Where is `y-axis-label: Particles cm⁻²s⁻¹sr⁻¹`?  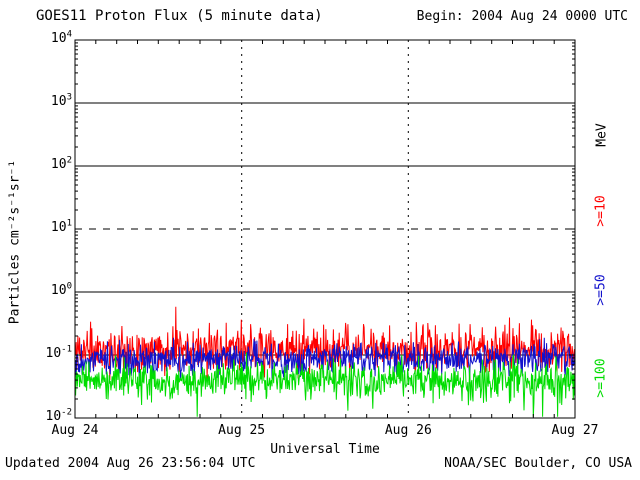
y-axis-label: Particles cm⁻²s⁻¹sr⁻¹ is located at coordinates (15, 242).